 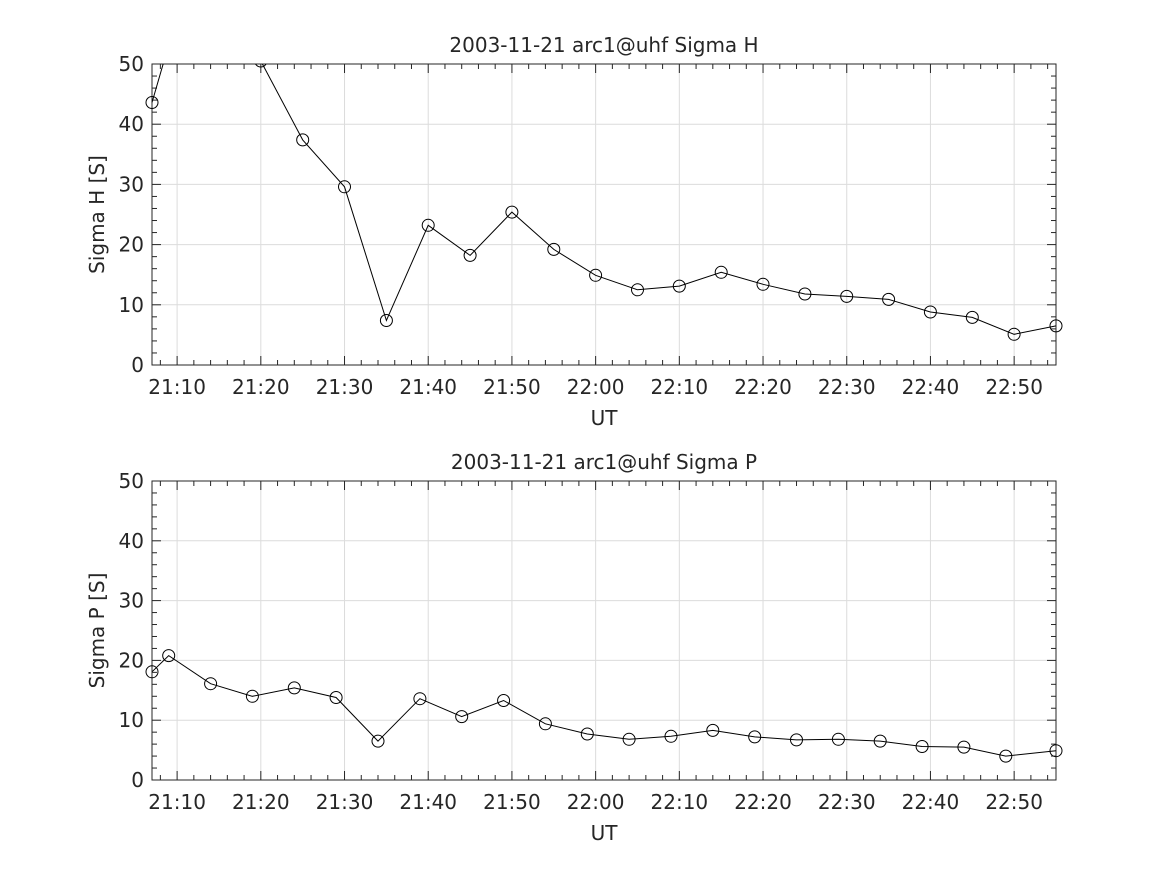 I want to click on sigma-p-y-tick-label: 40, so click(x=131, y=541).